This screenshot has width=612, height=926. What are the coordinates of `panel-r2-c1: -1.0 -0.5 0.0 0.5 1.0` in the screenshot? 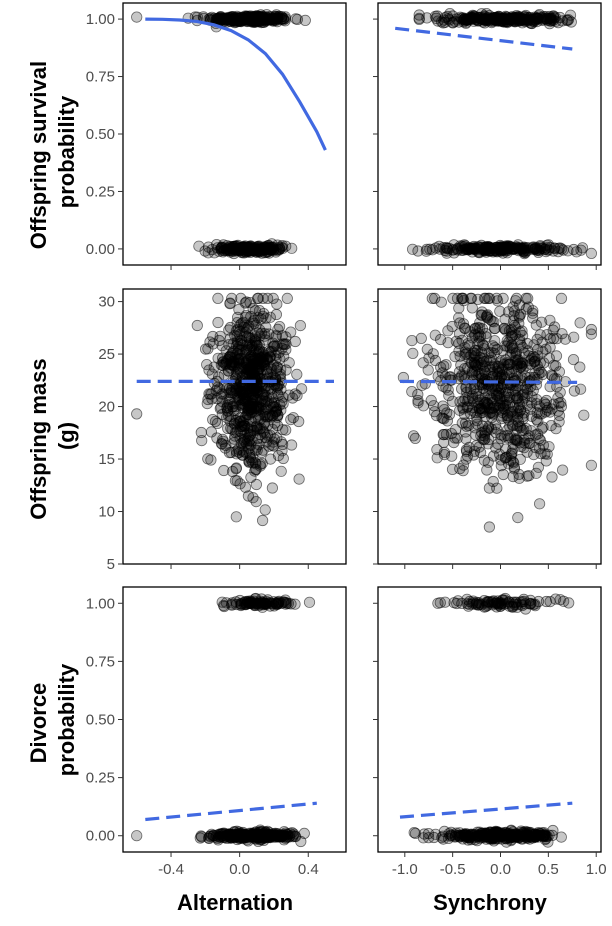 It's located at (490, 732).